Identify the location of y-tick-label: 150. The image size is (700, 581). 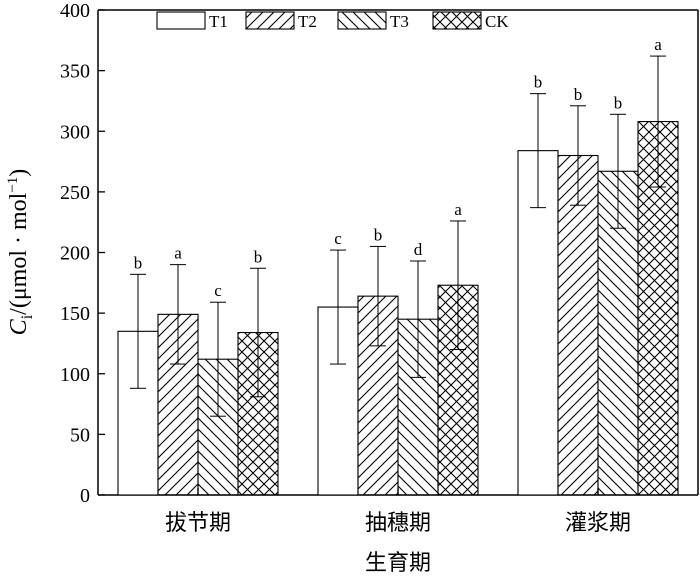
(75, 314).